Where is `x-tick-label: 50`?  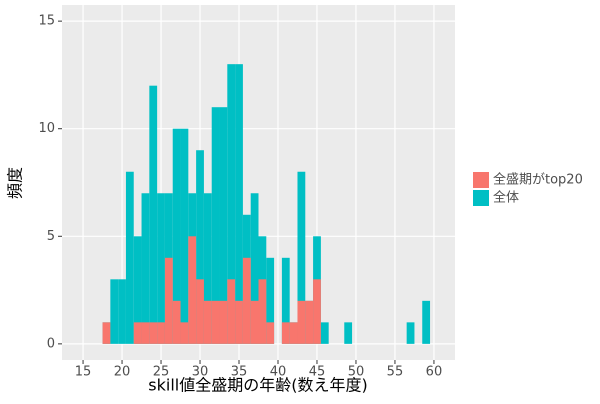 x-tick-label: 50 is located at coordinates (356, 372).